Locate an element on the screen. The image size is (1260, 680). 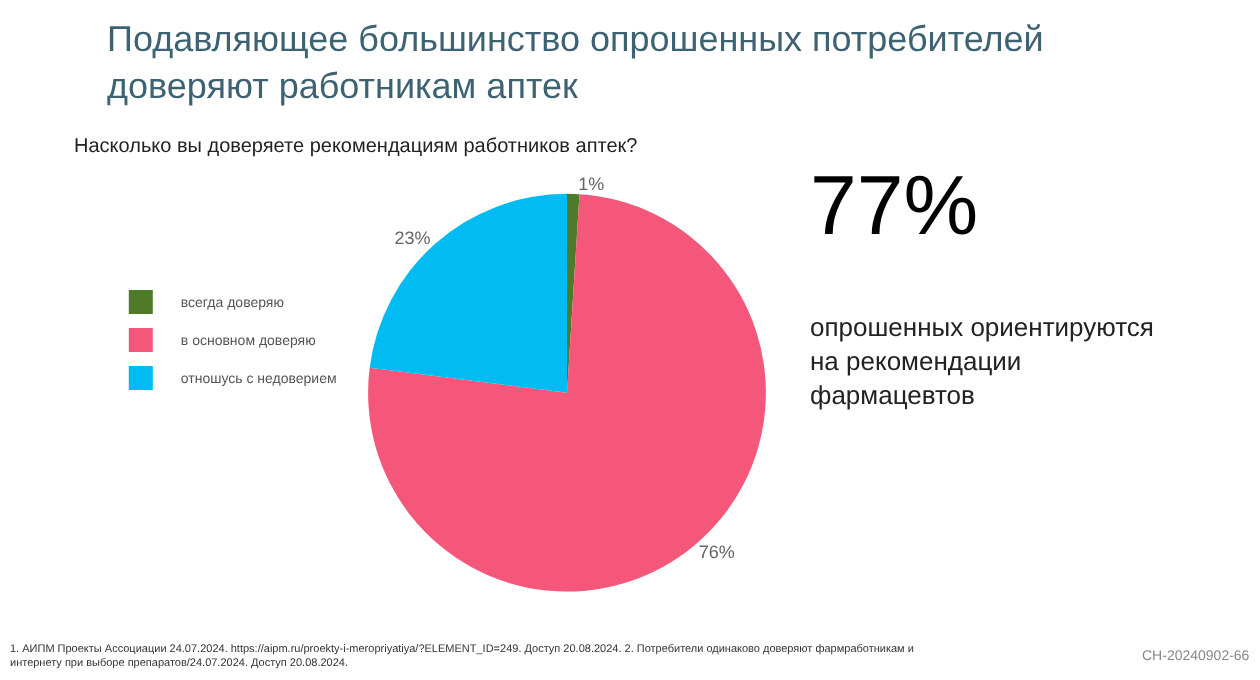
data-label: 23% is located at coordinates (412, 237).